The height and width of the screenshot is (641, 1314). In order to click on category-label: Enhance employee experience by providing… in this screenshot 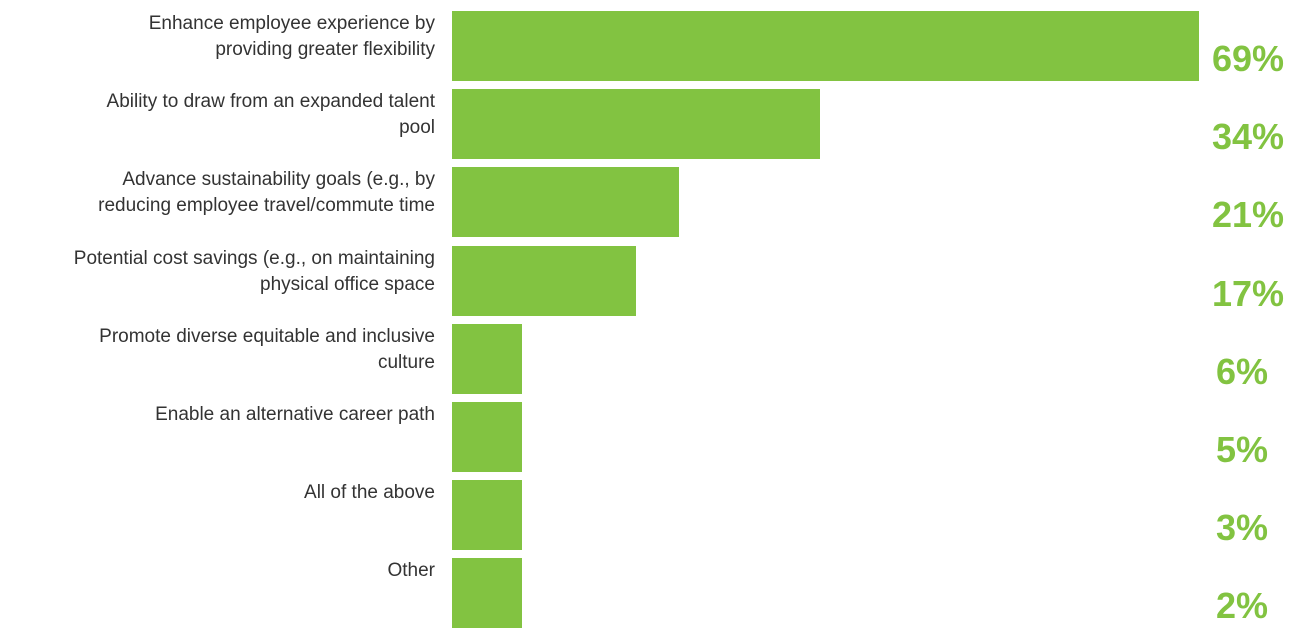, I will do `click(291, 36)`.